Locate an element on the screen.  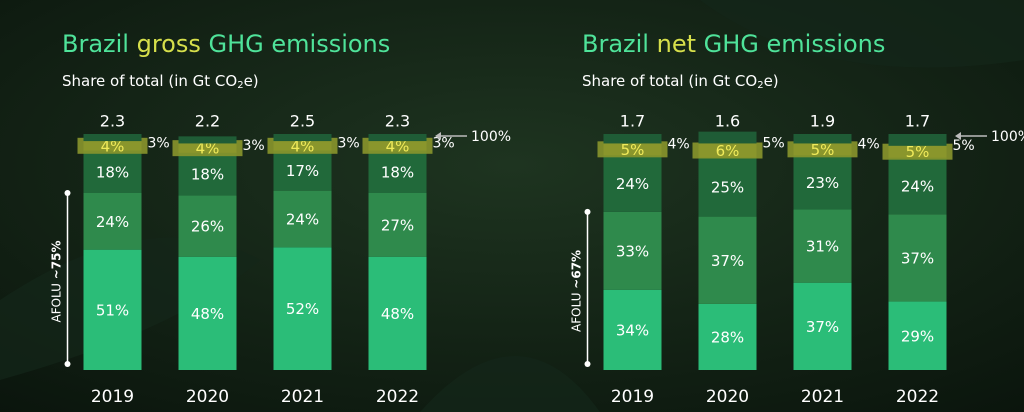
total-label: 1.9 is located at coordinates (822, 121).